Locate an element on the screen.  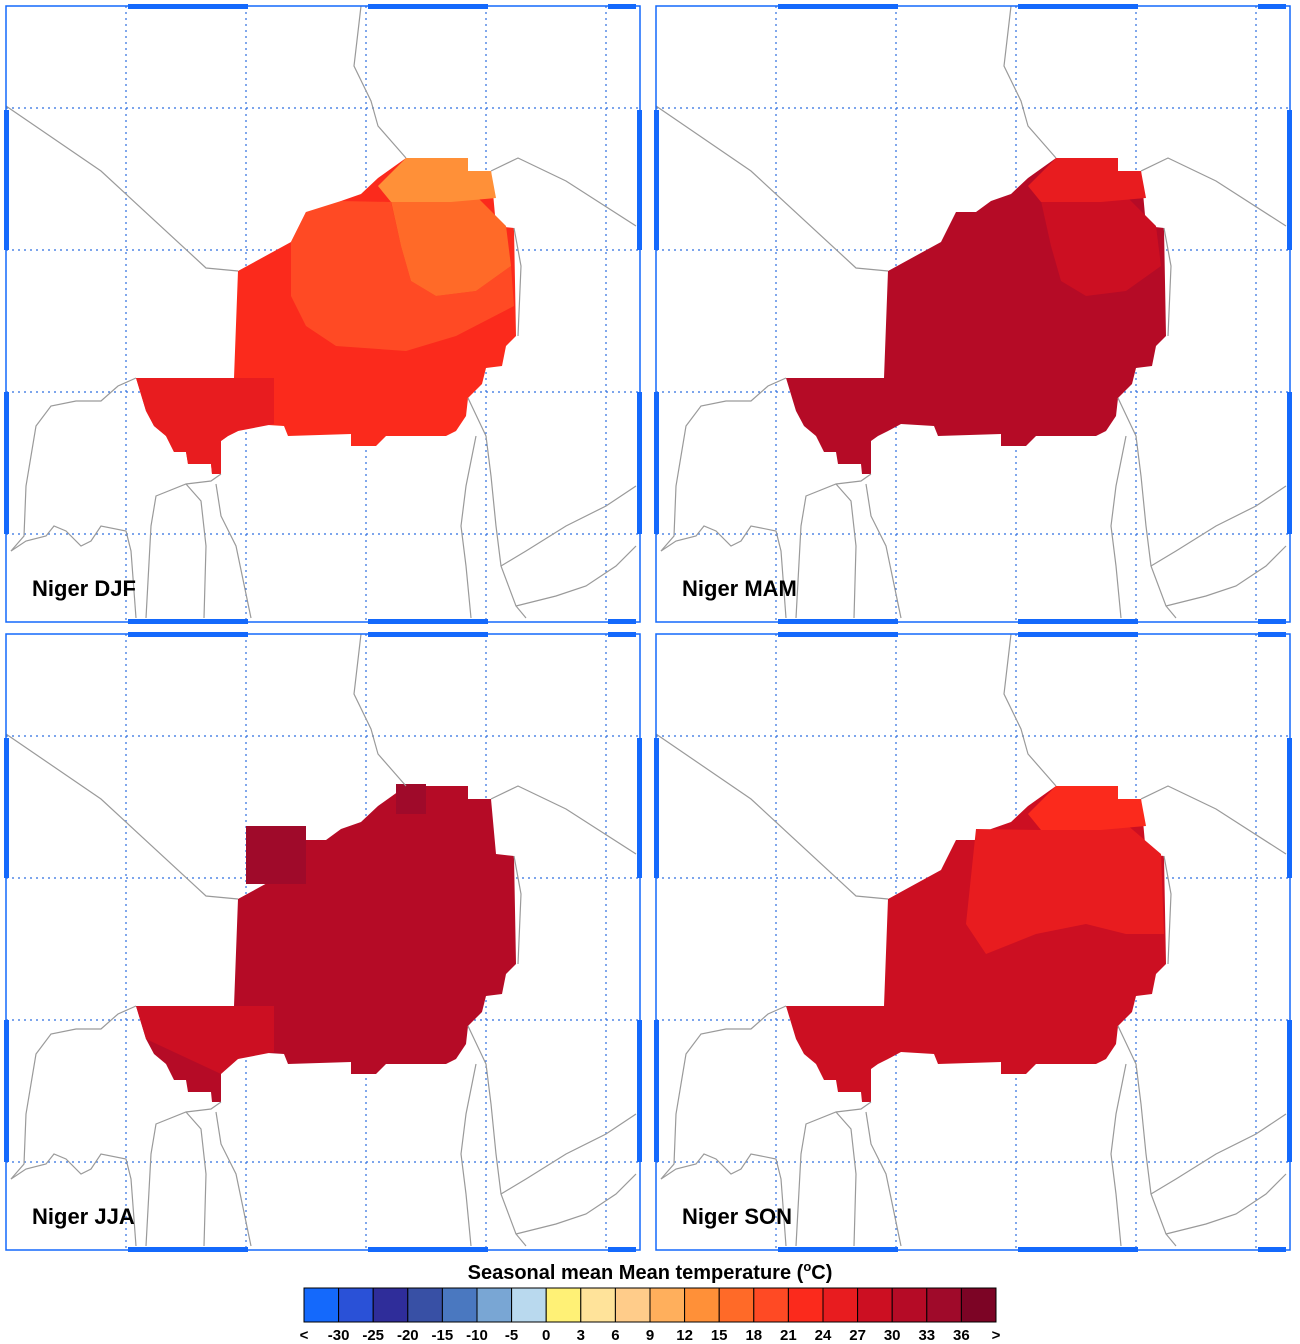
colorbar-tick-label: 21 is located at coordinates (788, 1335).